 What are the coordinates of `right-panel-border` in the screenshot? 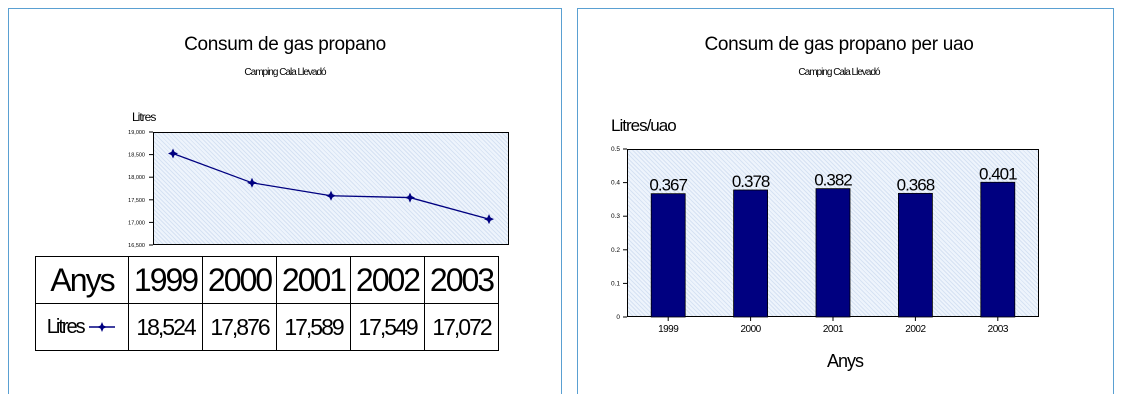 It's located at (577, 201).